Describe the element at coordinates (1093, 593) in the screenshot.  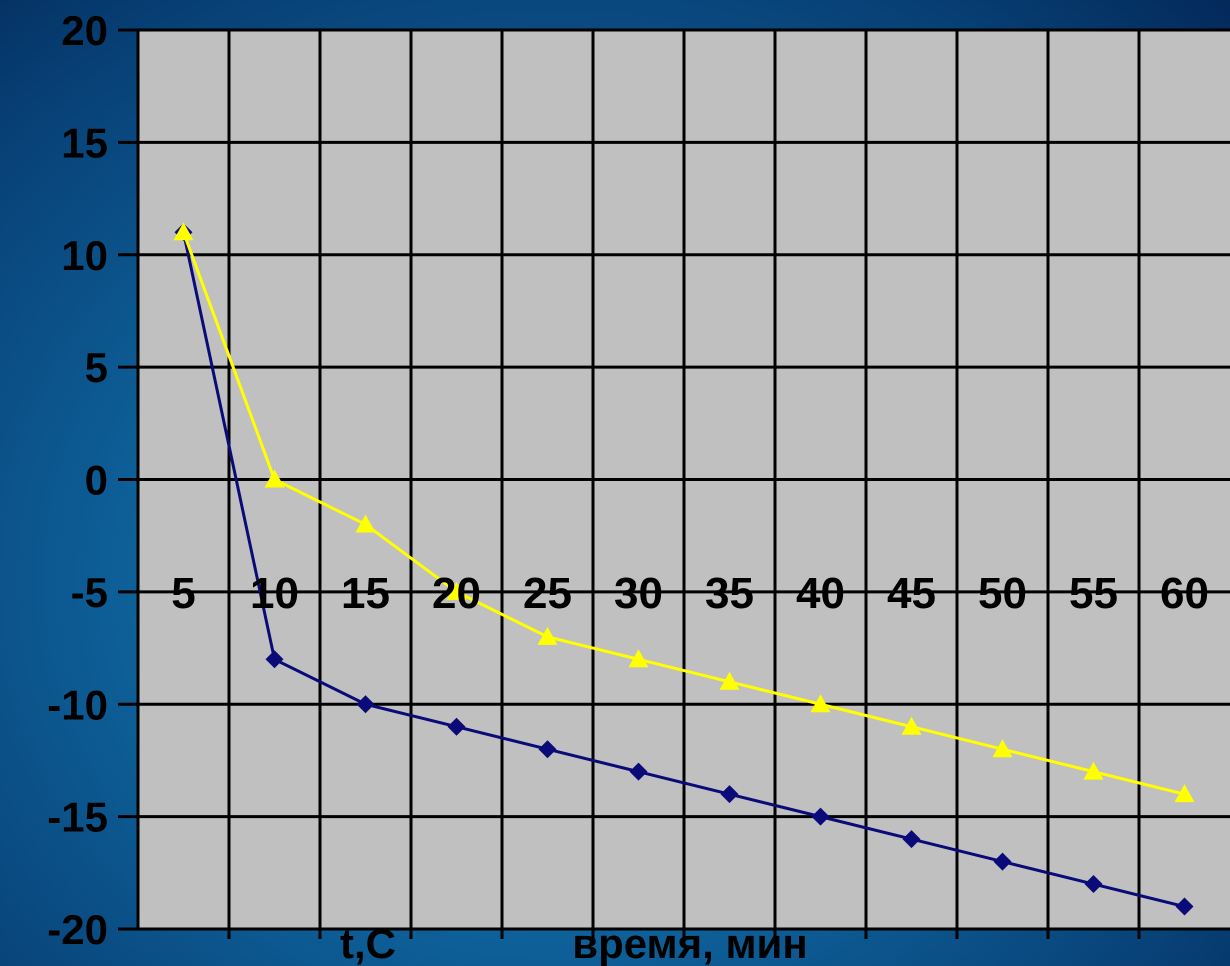
I see `x-tick-label: 55` at that location.